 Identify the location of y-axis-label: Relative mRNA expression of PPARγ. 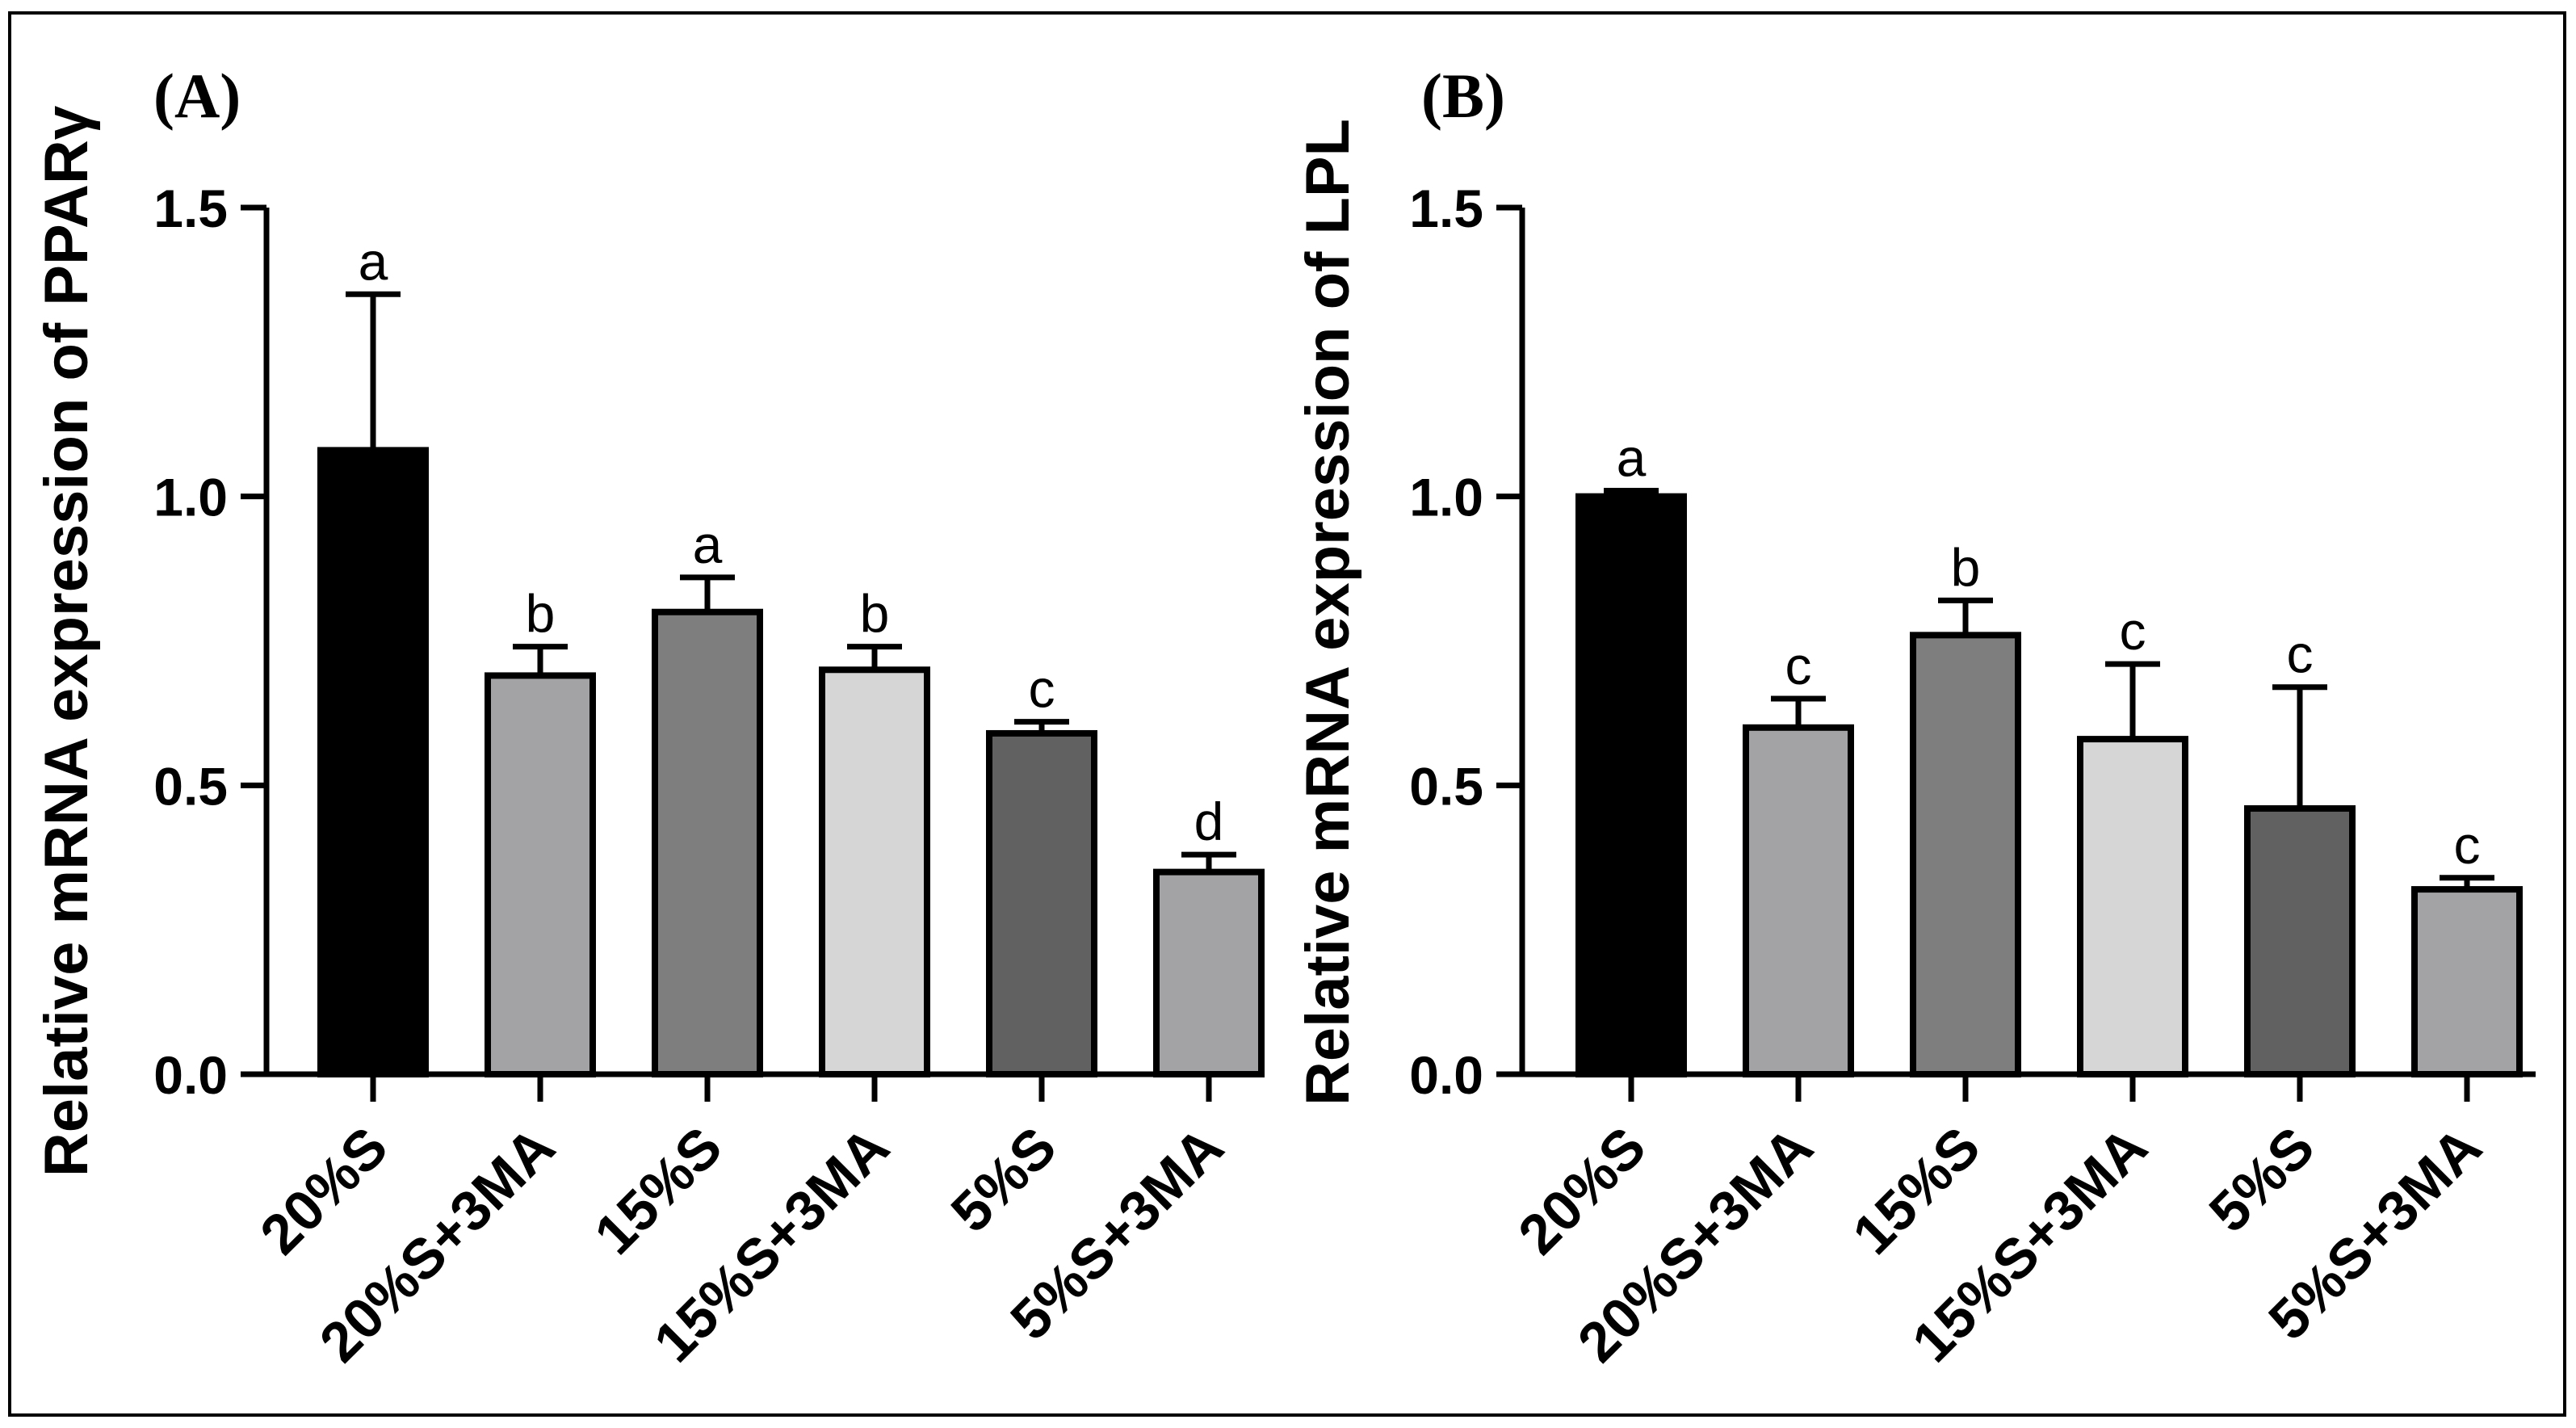
(66, 642).